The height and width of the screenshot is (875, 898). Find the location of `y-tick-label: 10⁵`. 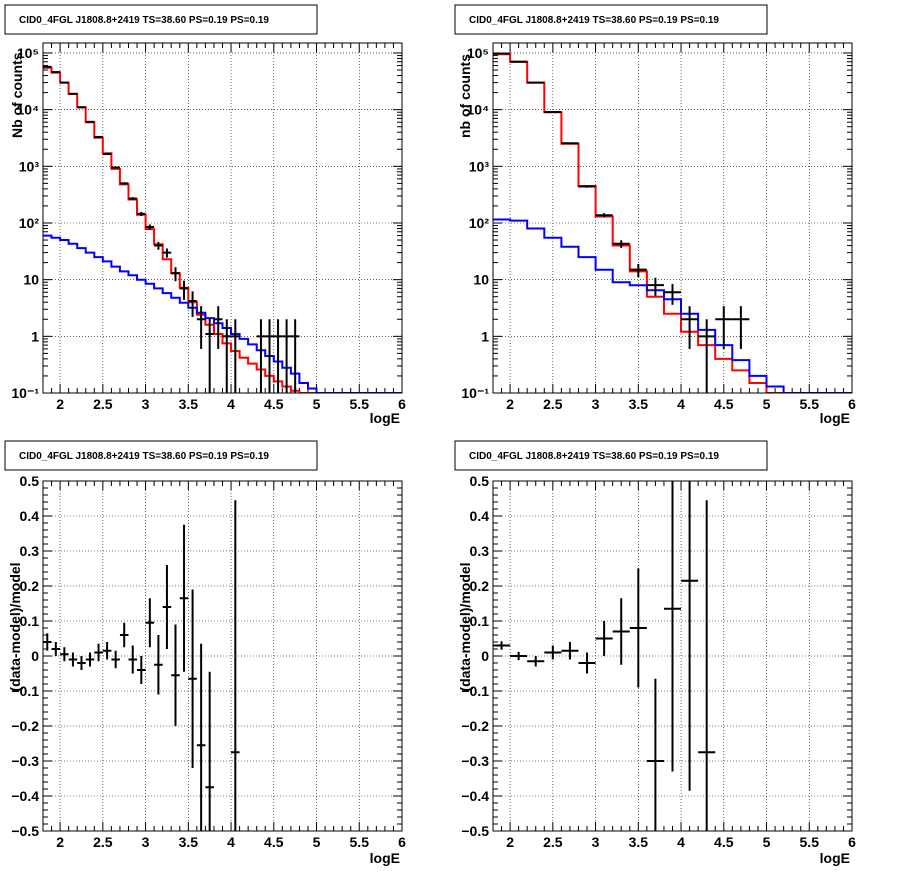

y-tick-label: 10⁵ is located at coordinates (28, 53).